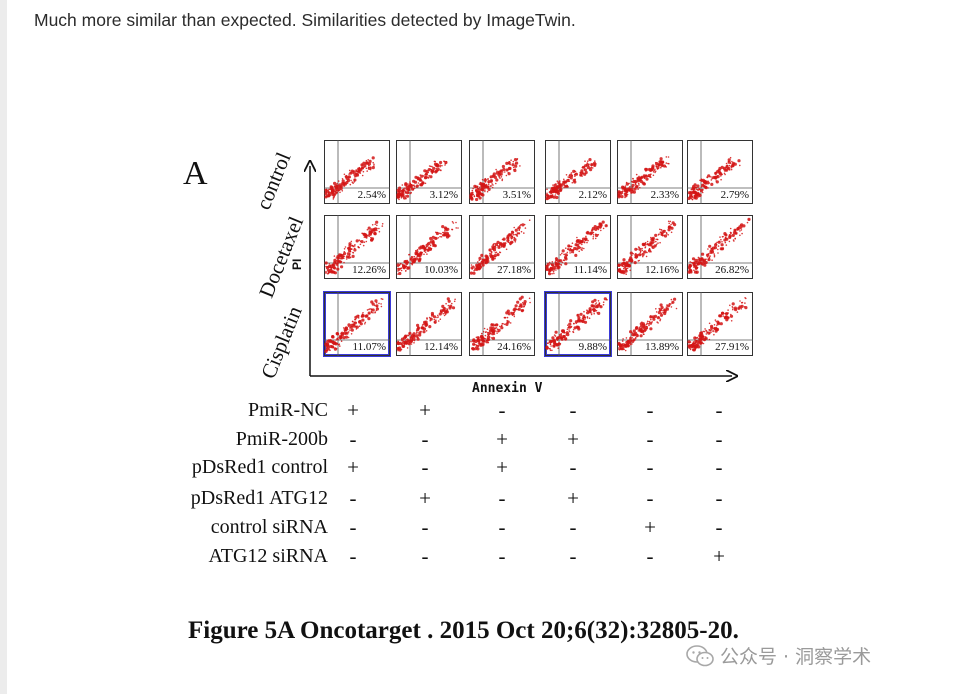 This screenshot has width=969, height=694. I want to click on flow-plot: 9.88%, so click(578, 324).